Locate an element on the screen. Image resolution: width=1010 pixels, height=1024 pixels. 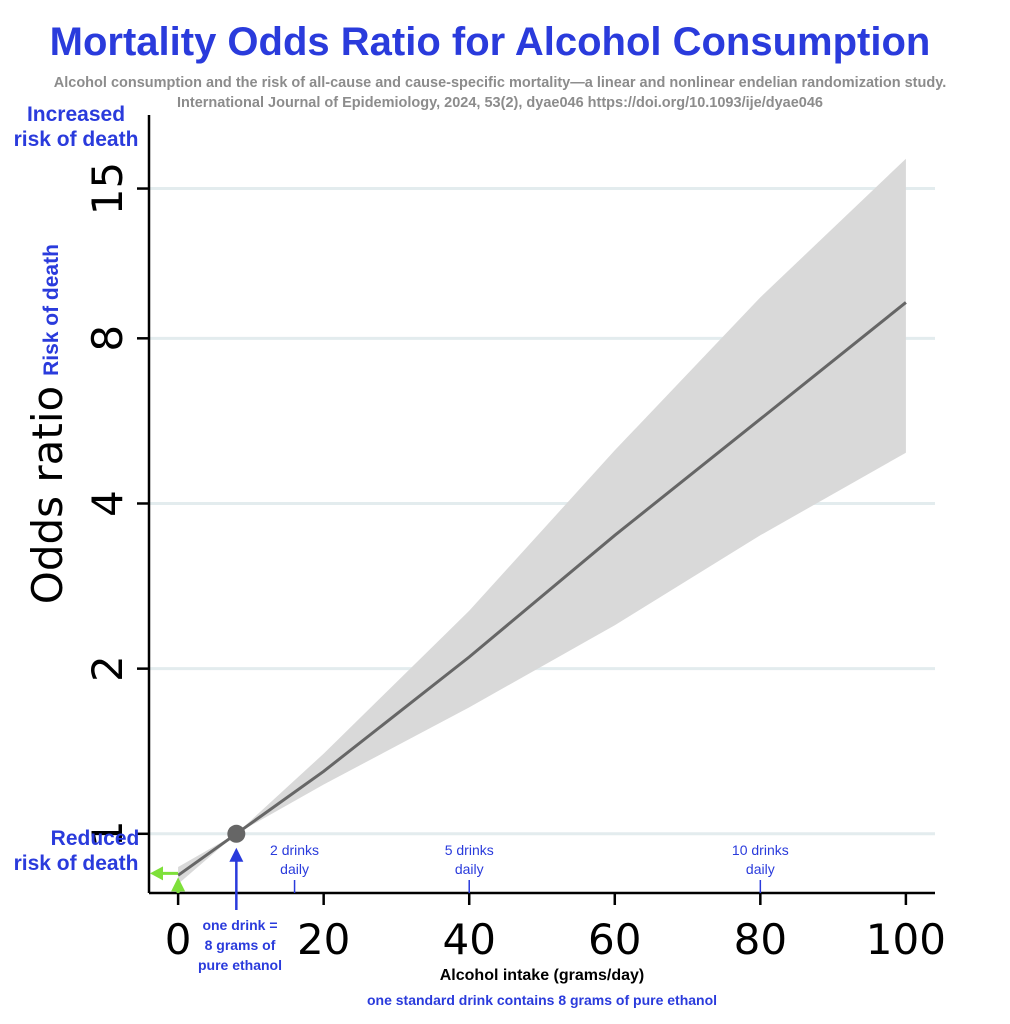
y-tick-label-1: 1 is located at coordinates (107, 833).